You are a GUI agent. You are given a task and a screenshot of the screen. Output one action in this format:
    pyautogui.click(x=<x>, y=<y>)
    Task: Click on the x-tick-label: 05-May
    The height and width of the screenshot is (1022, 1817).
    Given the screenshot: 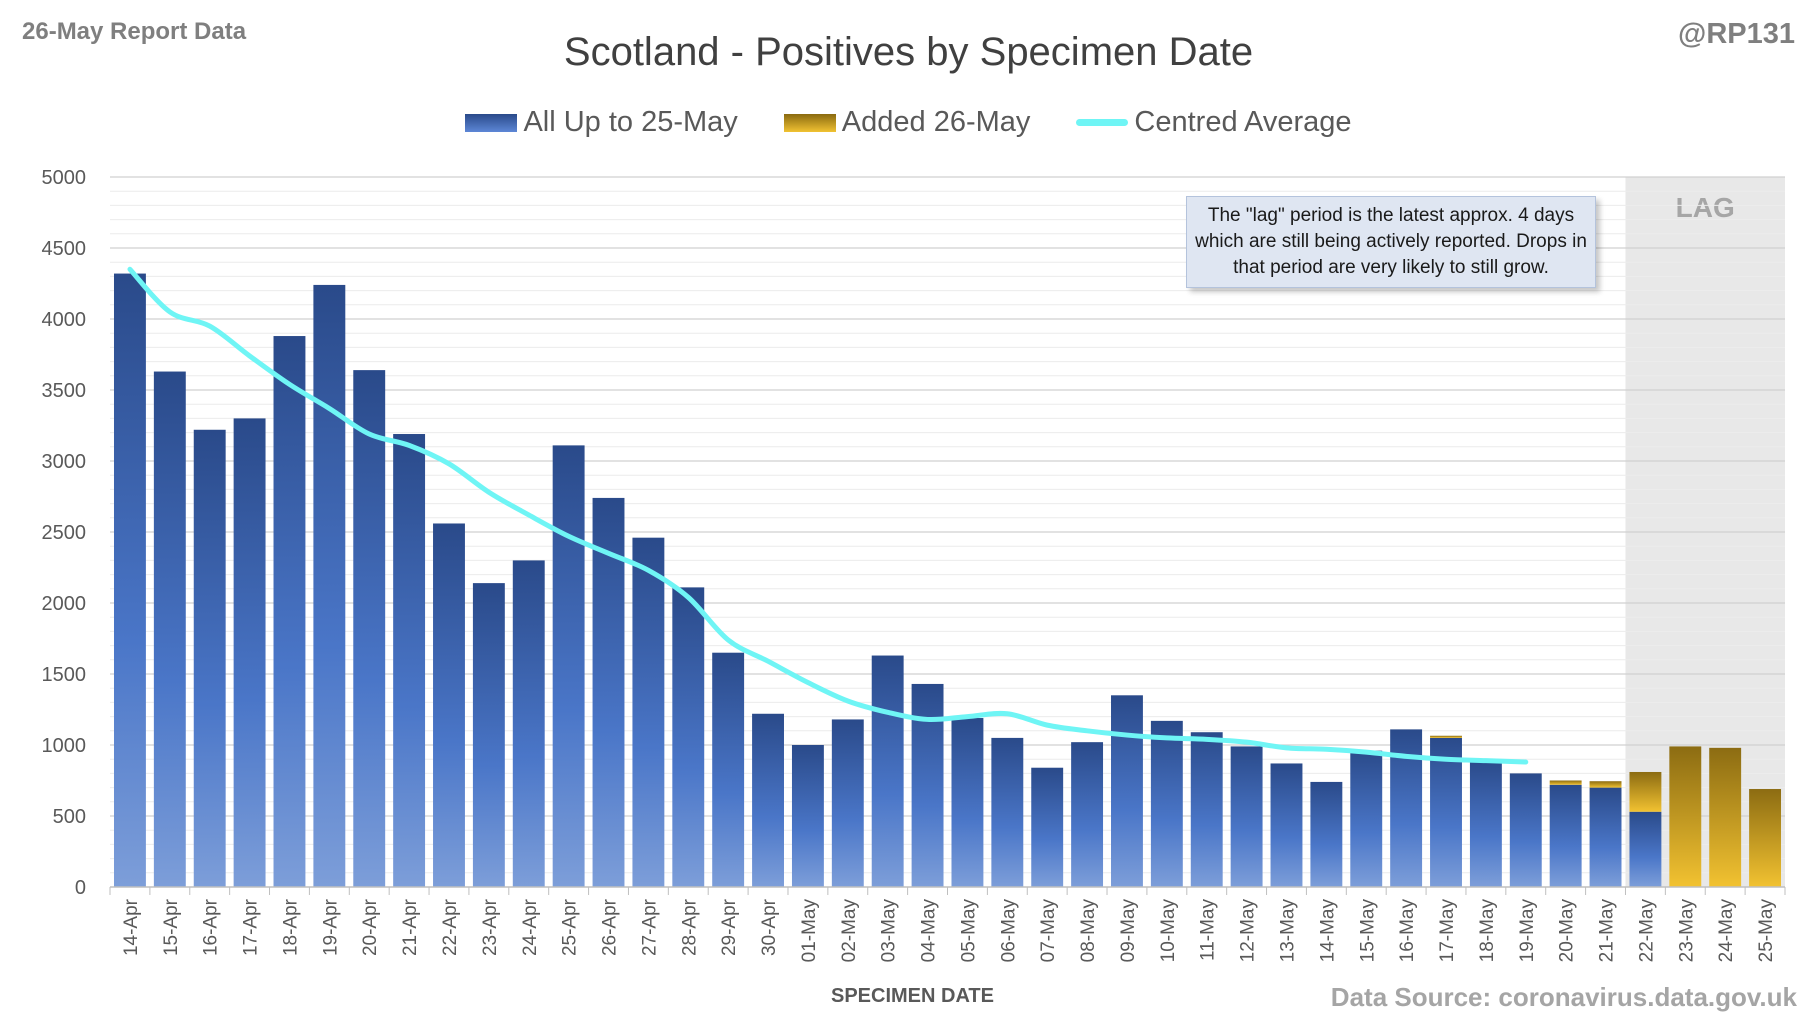 What is the action you would take?
    pyautogui.click(x=968, y=931)
    